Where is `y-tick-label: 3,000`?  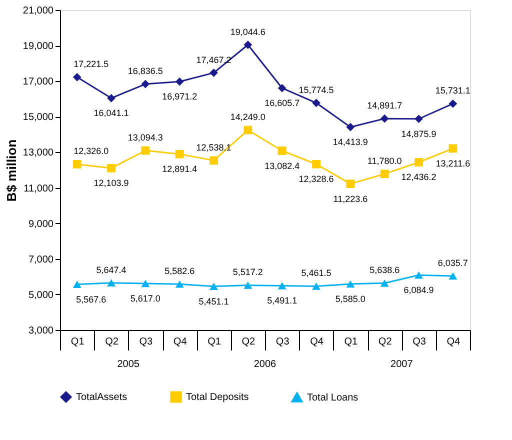 y-tick-label: 3,000 is located at coordinates (41, 331).